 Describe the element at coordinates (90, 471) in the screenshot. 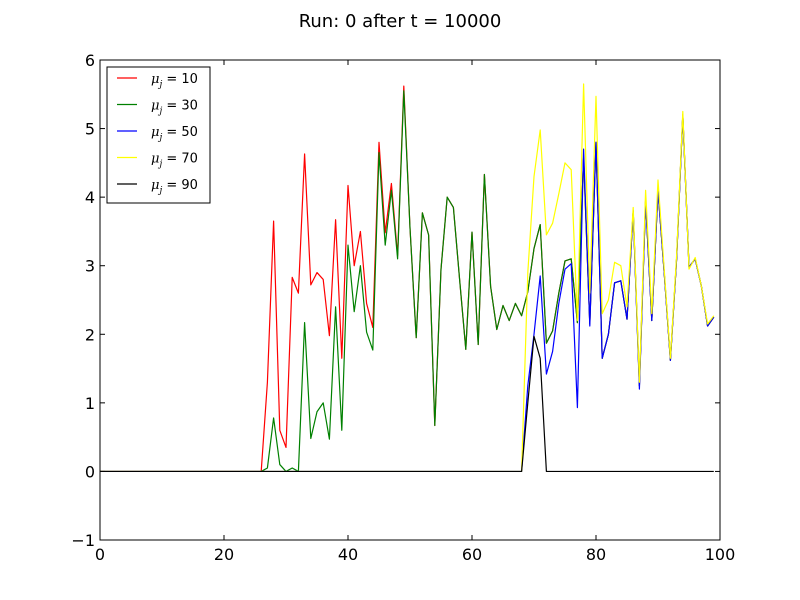

I see `y-tick-label: 0` at that location.